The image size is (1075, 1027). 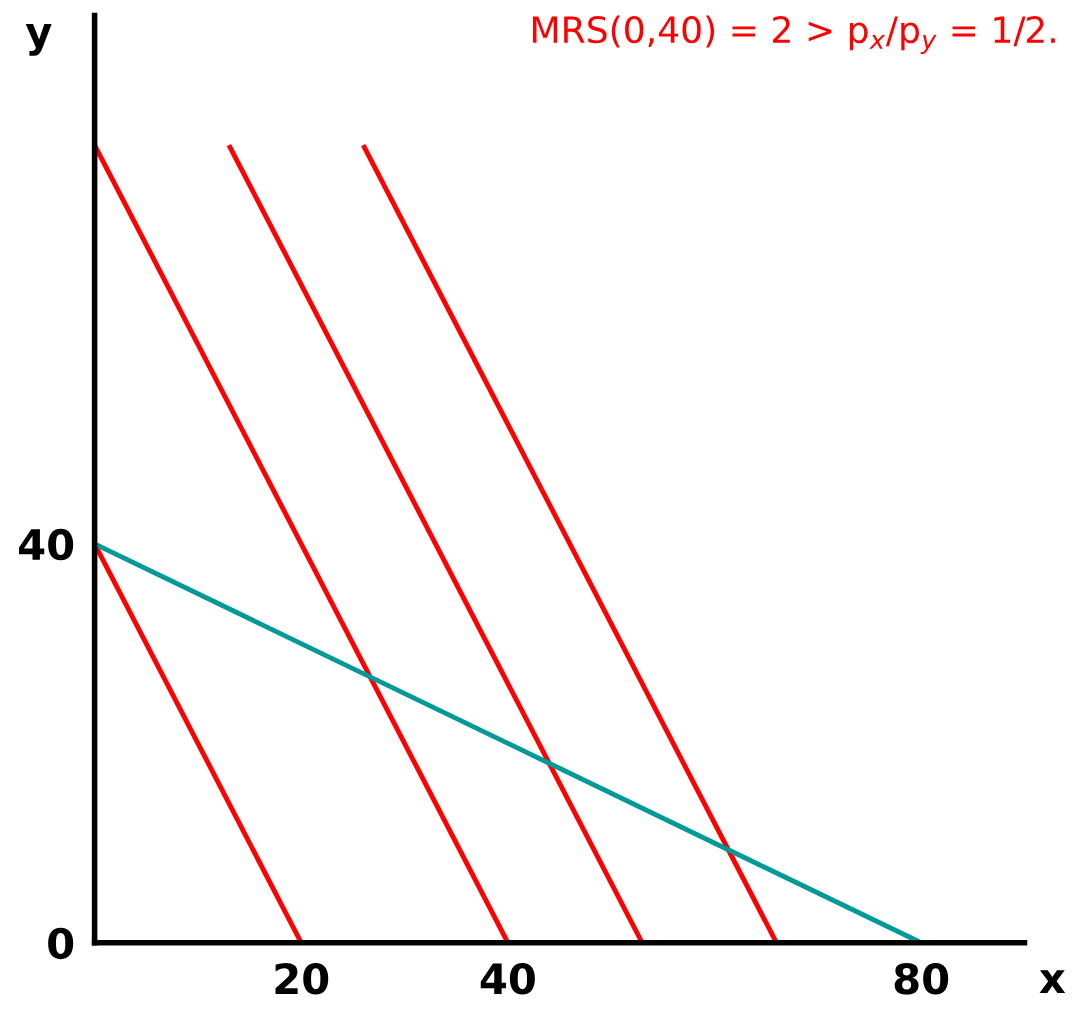 What do you see at coordinates (1052, 981) in the screenshot?
I see `x-axis-title: x` at bounding box center [1052, 981].